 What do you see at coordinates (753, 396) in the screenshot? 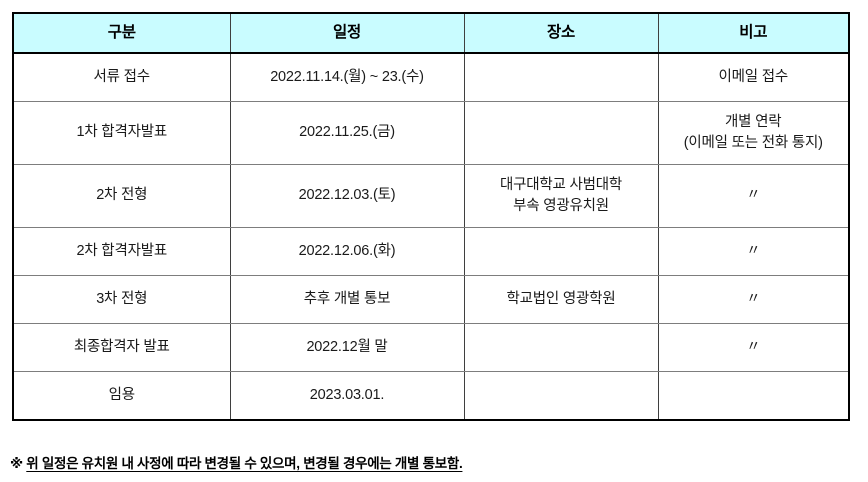
I see `cell-note` at bounding box center [753, 396].